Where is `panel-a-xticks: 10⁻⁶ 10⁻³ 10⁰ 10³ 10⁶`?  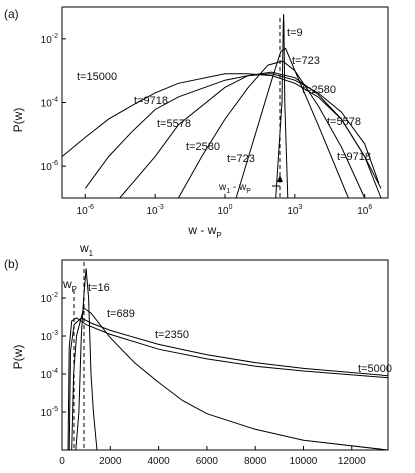 panel-a-xticks: 10⁻⁶ 10⁻³ 10⁰ 10³ 10⁶ is located at coordinates (224, 205).